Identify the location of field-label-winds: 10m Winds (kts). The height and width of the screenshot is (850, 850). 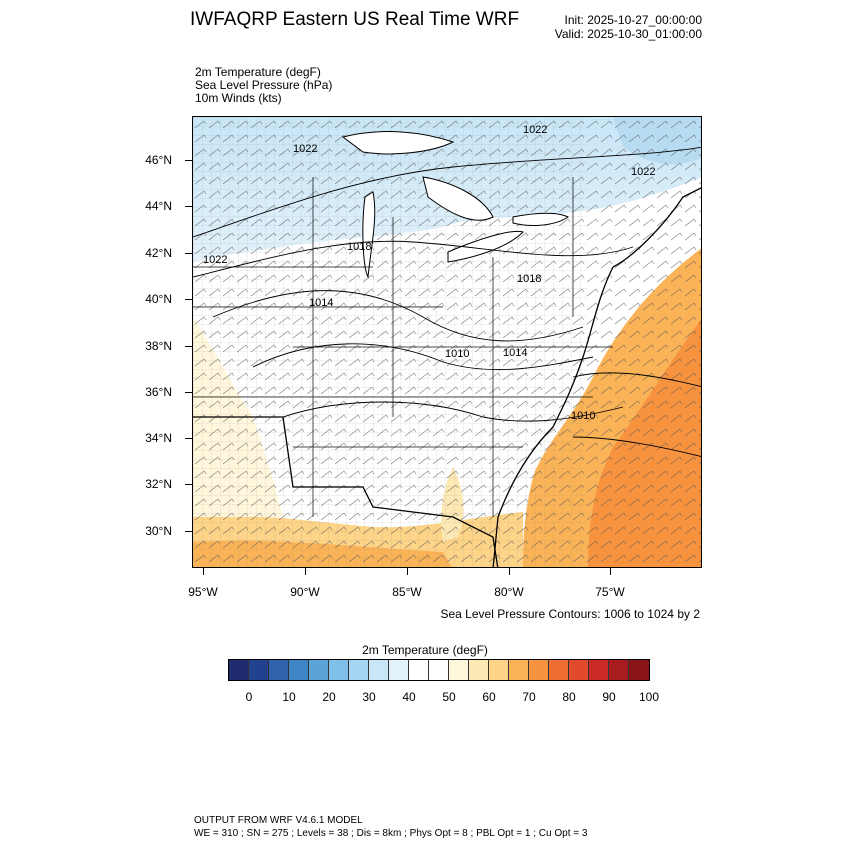
(238, 98).